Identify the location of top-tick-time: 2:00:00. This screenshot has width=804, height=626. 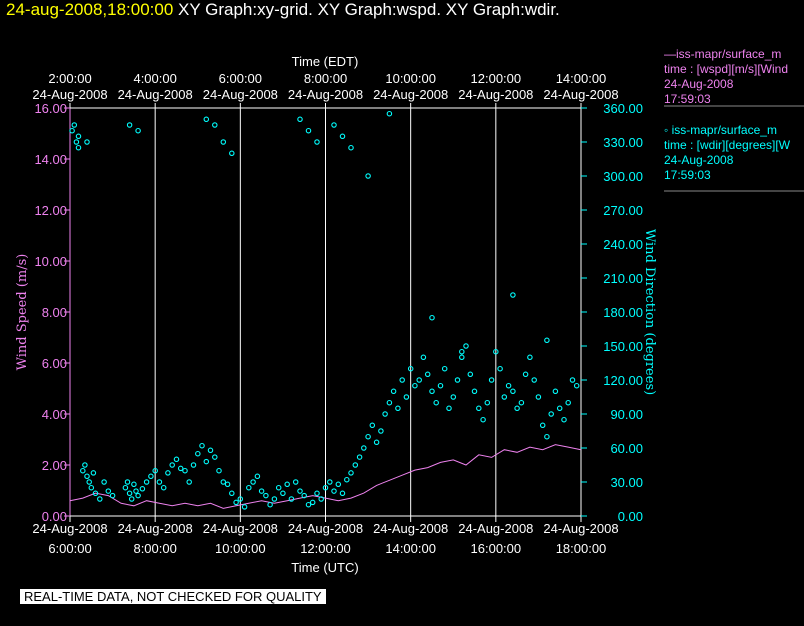
(69, 78).